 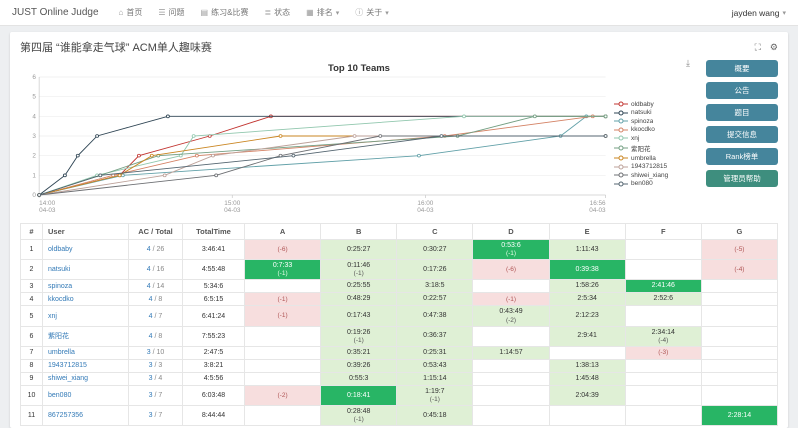 I want to click on user-link: ben080, so click(x=60, y=396).